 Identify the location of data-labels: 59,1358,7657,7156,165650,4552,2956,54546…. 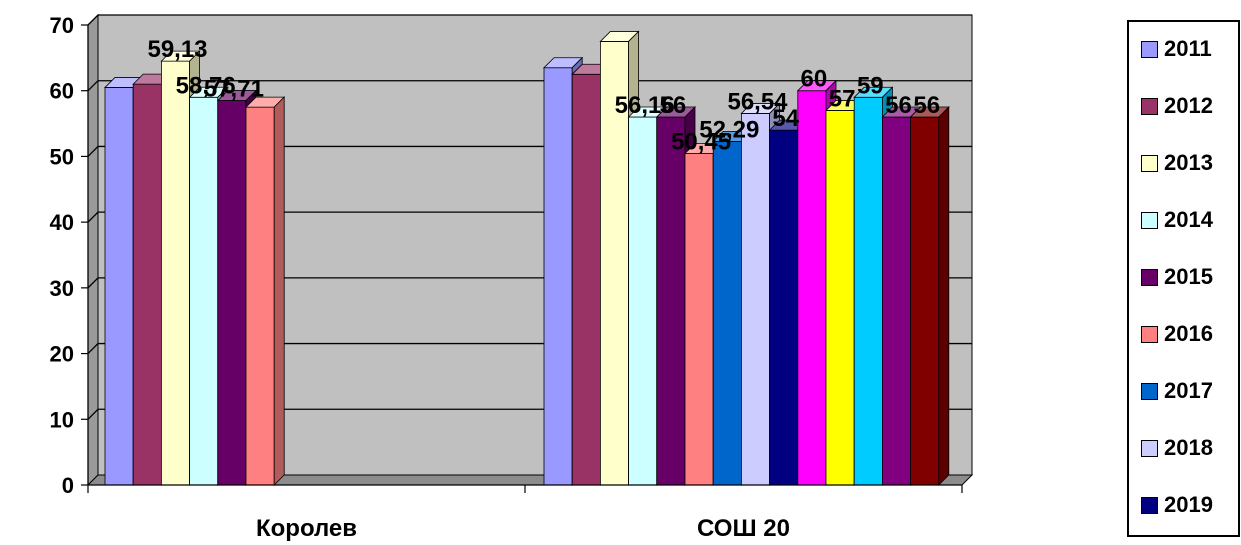
(543, 95).